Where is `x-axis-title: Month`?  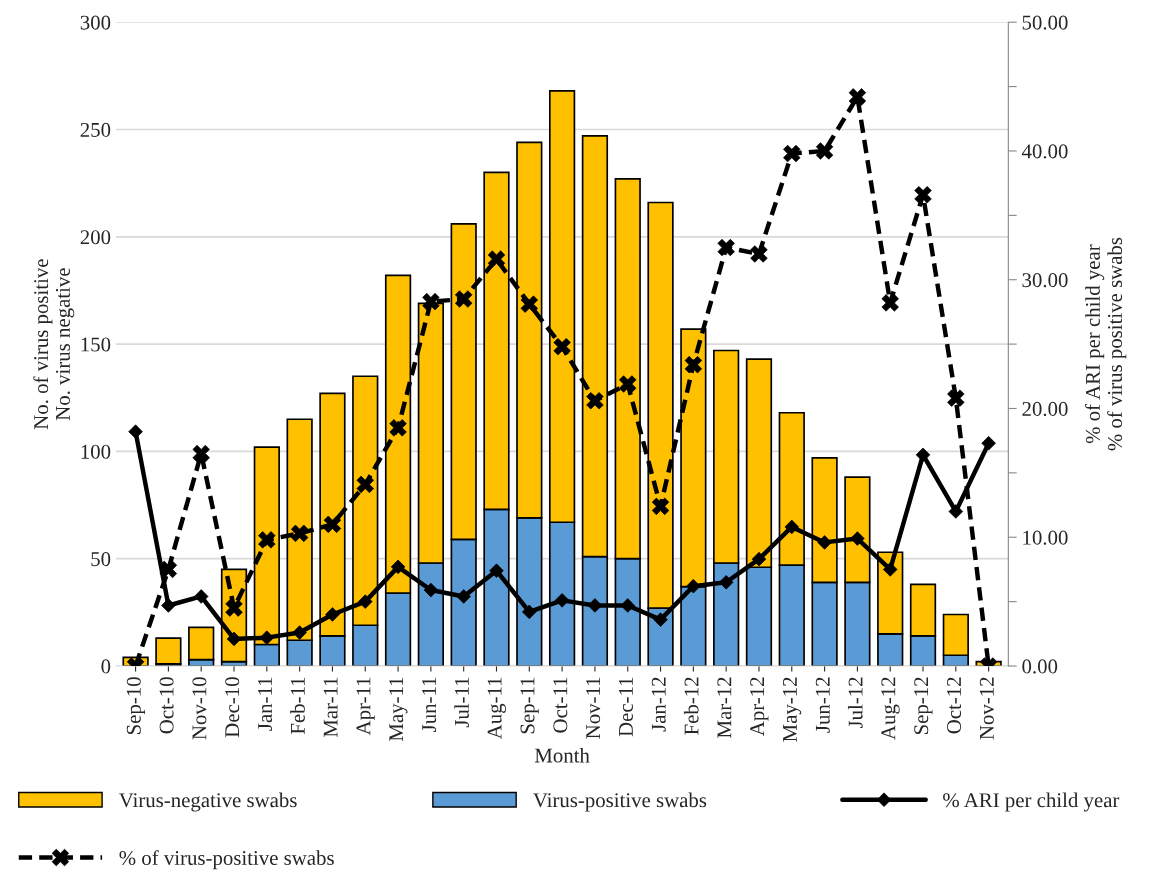
x-axis-title: Month is located at coordinates (562, 755).